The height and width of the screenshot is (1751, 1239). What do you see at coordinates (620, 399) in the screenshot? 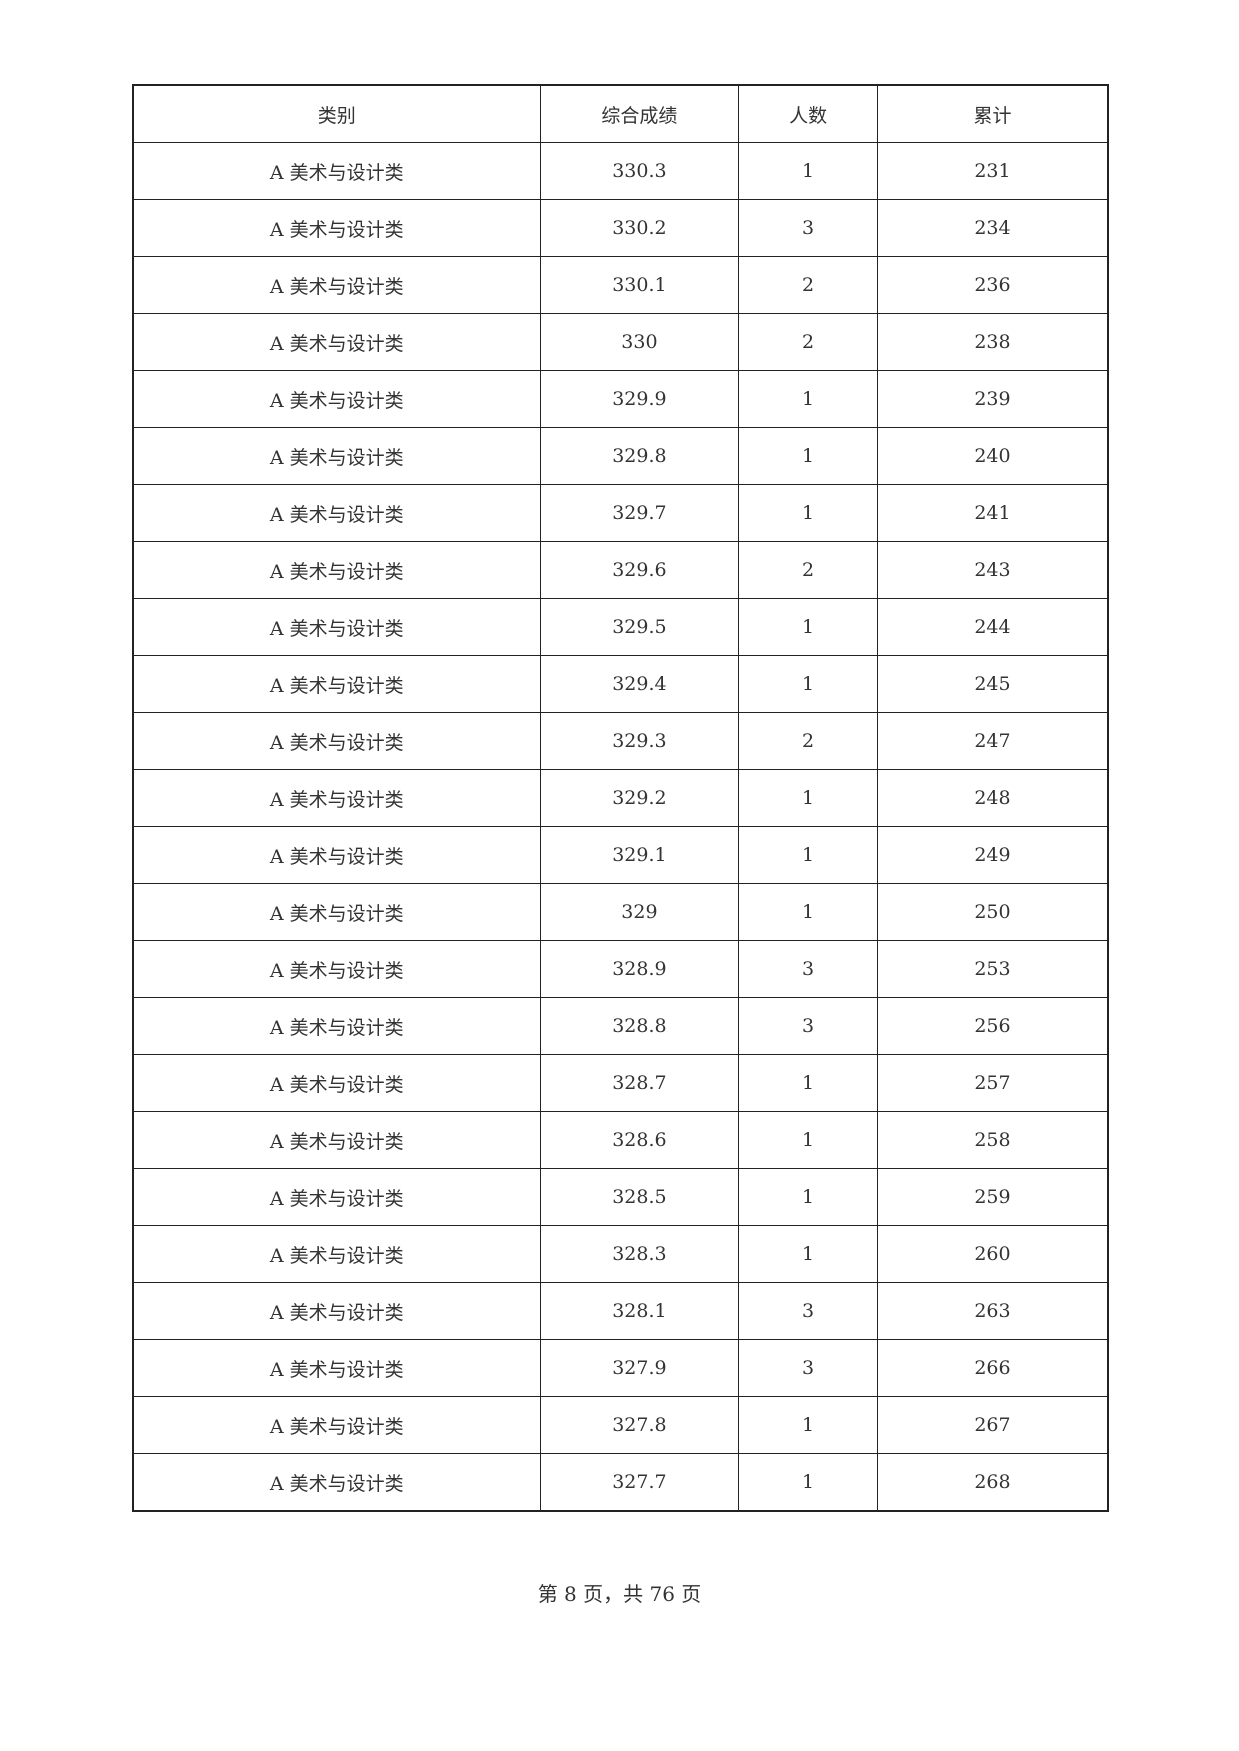
I see `table-row: A 美术与设计类 329.9 1 239` at bounding box center [620, 399].